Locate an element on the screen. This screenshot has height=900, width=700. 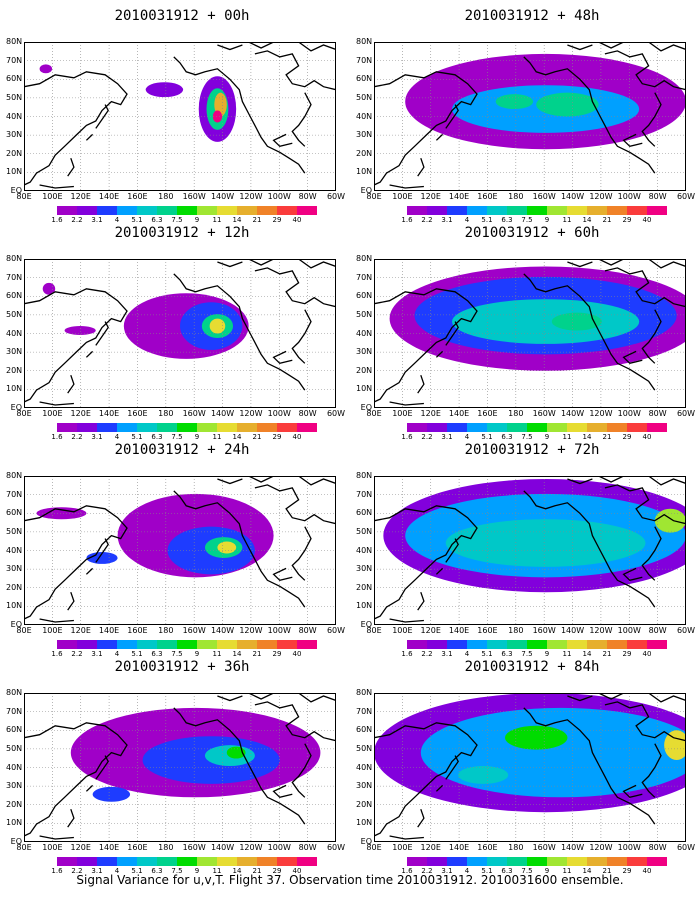
latitude-label: 70N is located at coordinates (364, 277).